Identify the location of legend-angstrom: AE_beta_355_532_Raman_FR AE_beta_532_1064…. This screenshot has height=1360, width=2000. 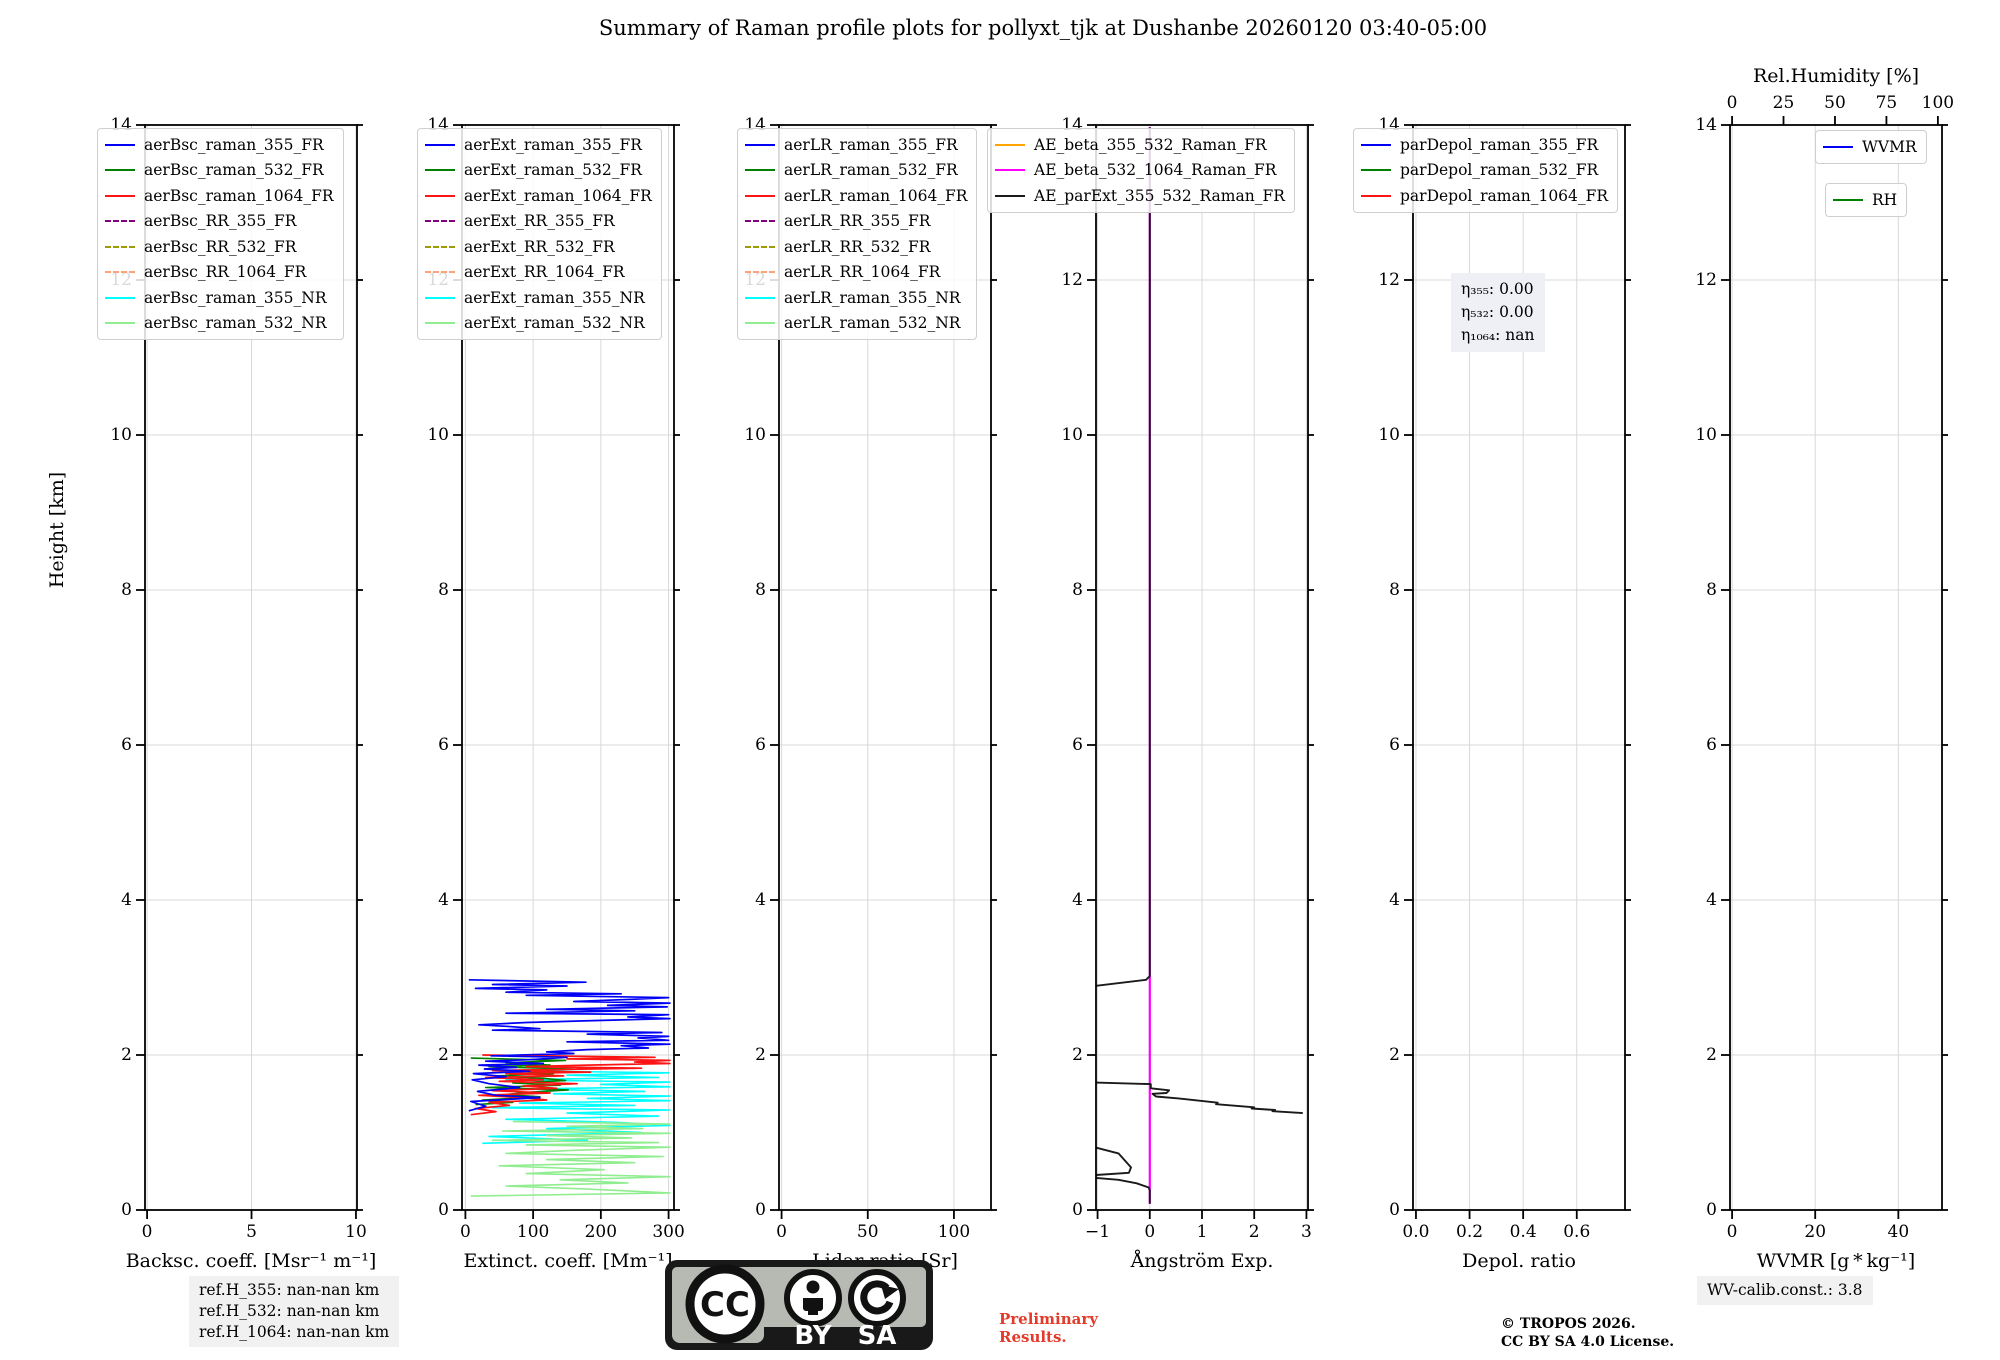
(1141, 170).